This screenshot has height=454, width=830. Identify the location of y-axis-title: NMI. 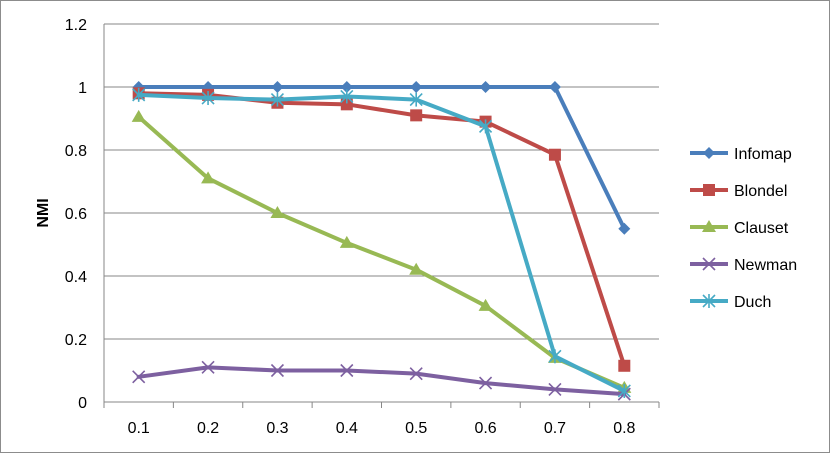
(43, 212).